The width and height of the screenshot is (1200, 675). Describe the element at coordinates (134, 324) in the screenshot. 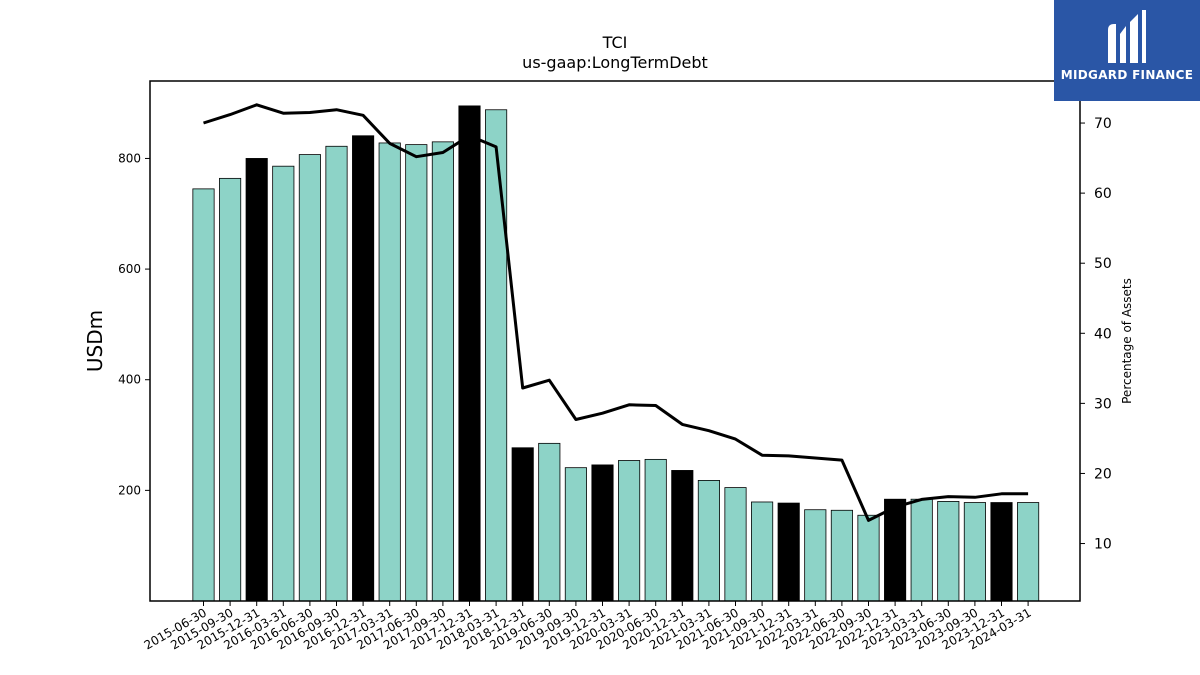

I see `y-axis: 200 400 600 800` at that location.